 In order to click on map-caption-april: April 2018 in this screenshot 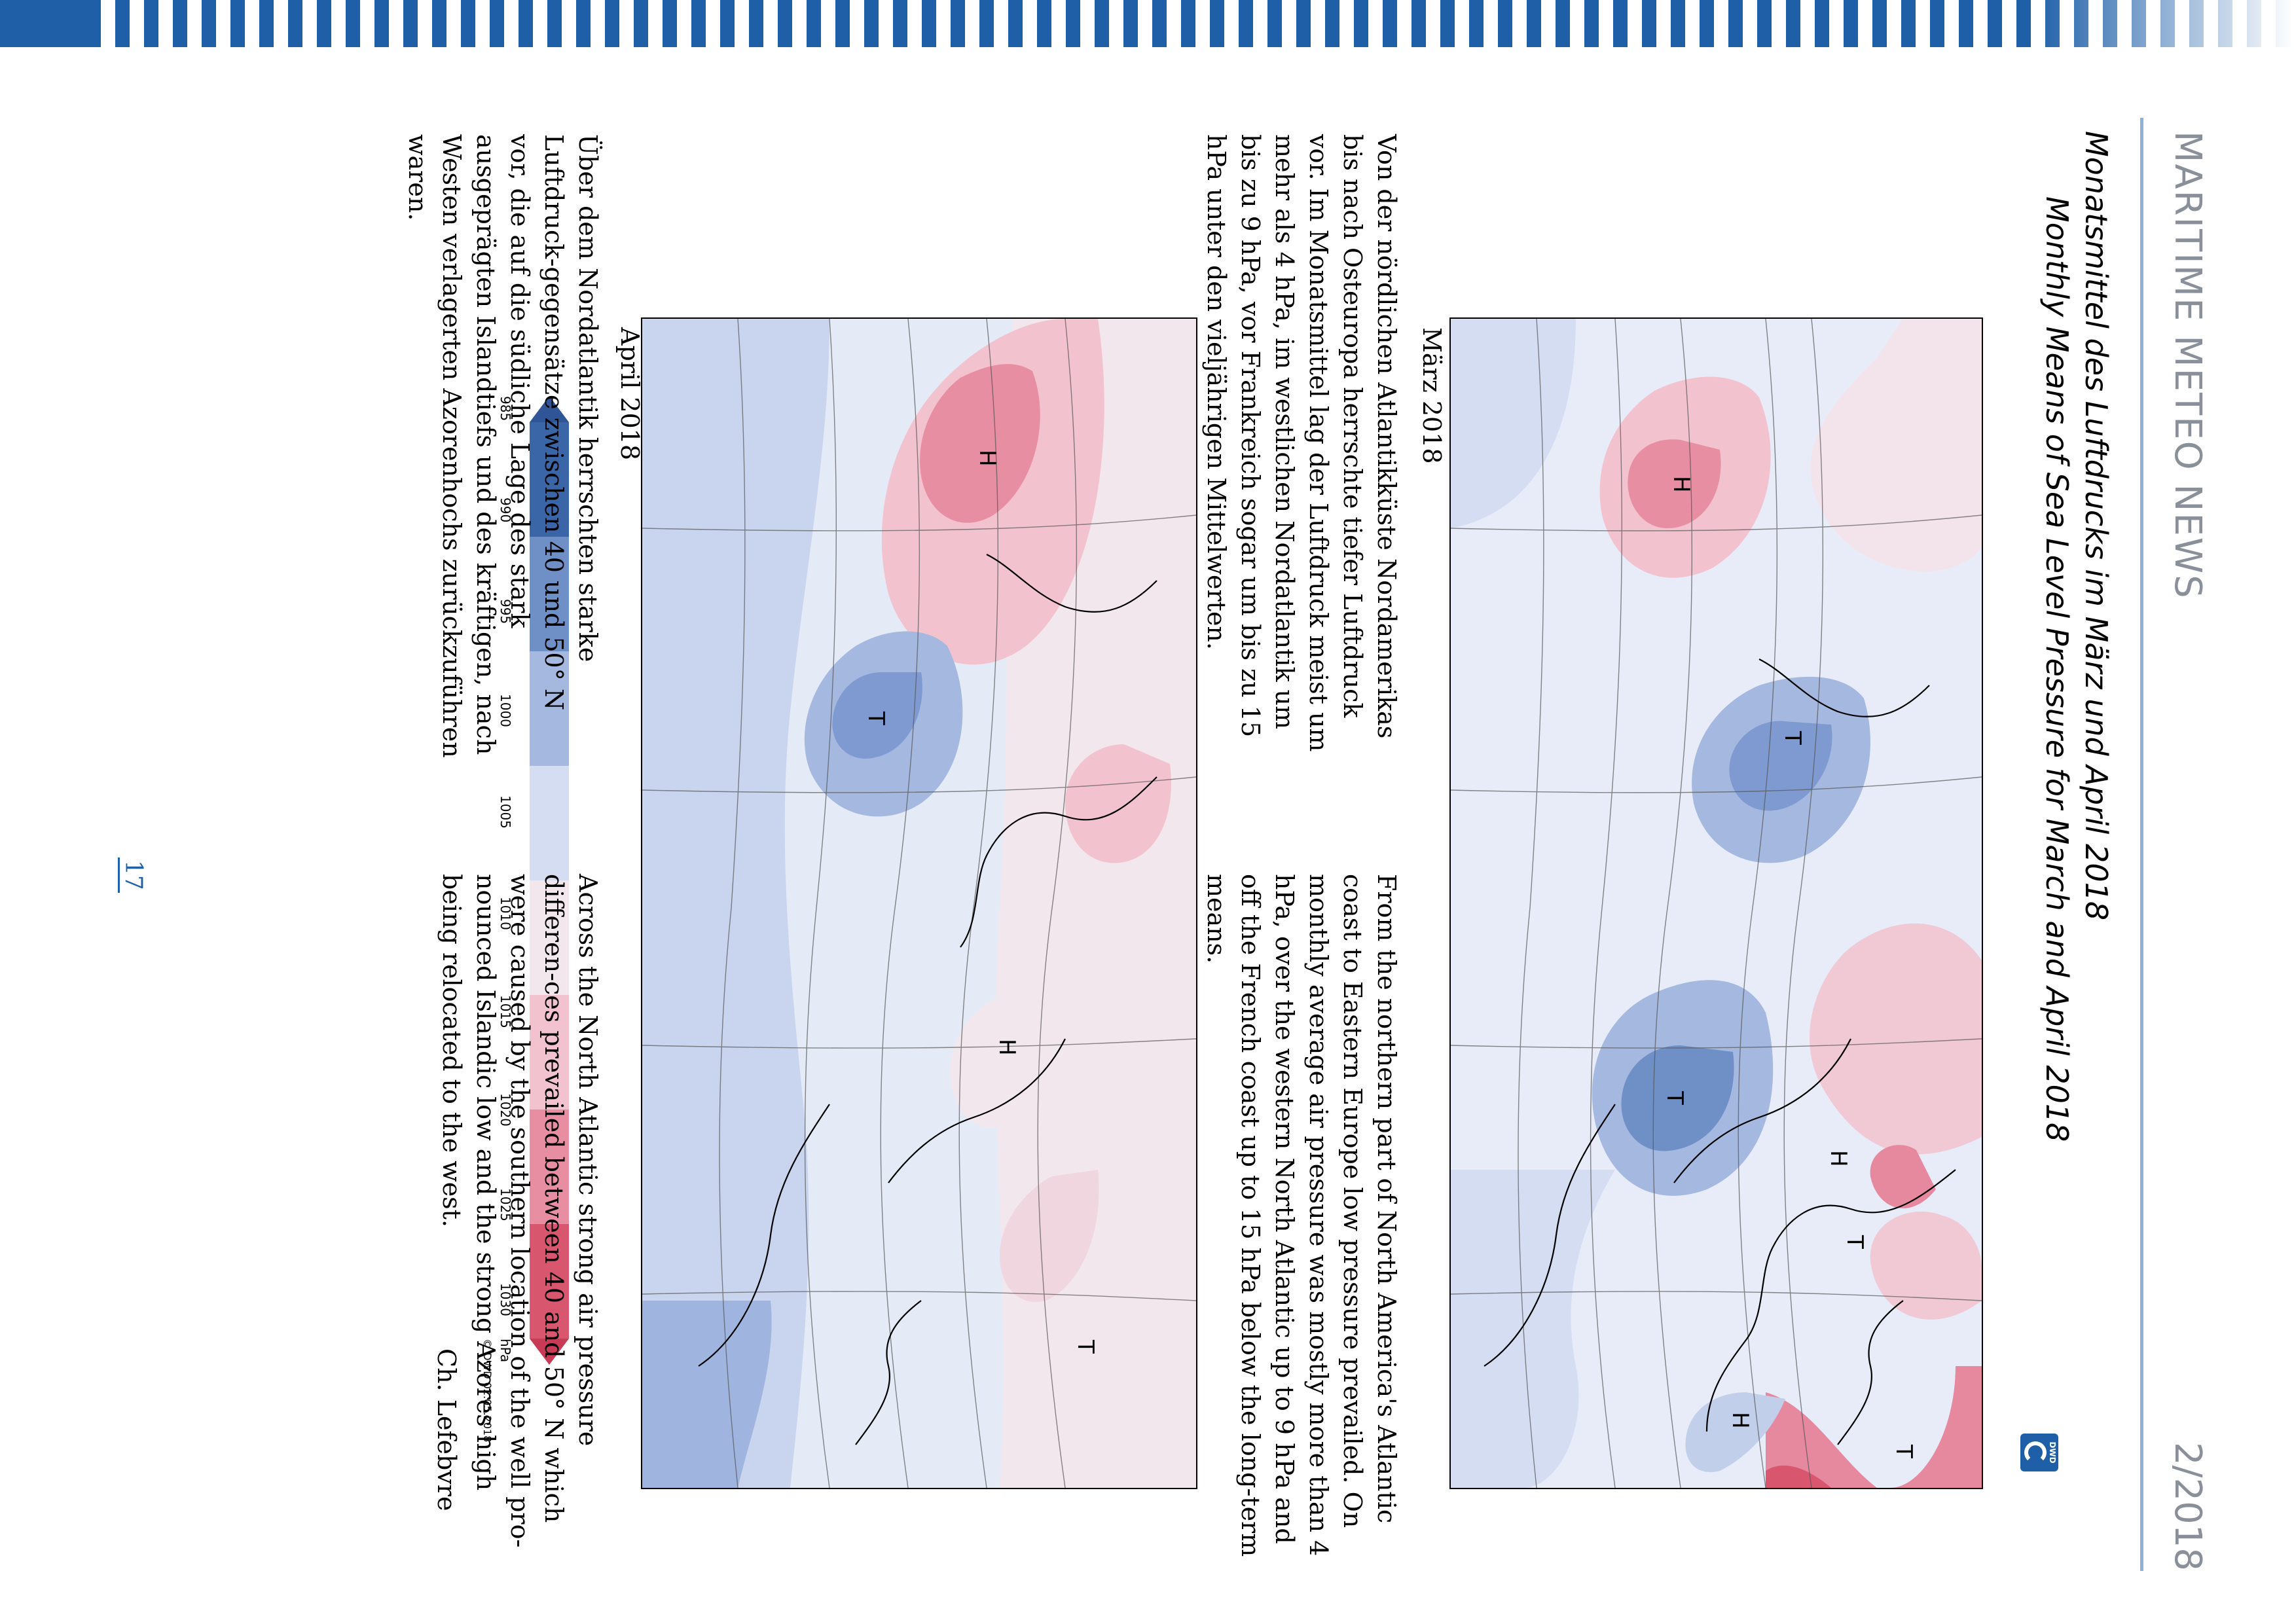, I will do `click(629, 394)`.